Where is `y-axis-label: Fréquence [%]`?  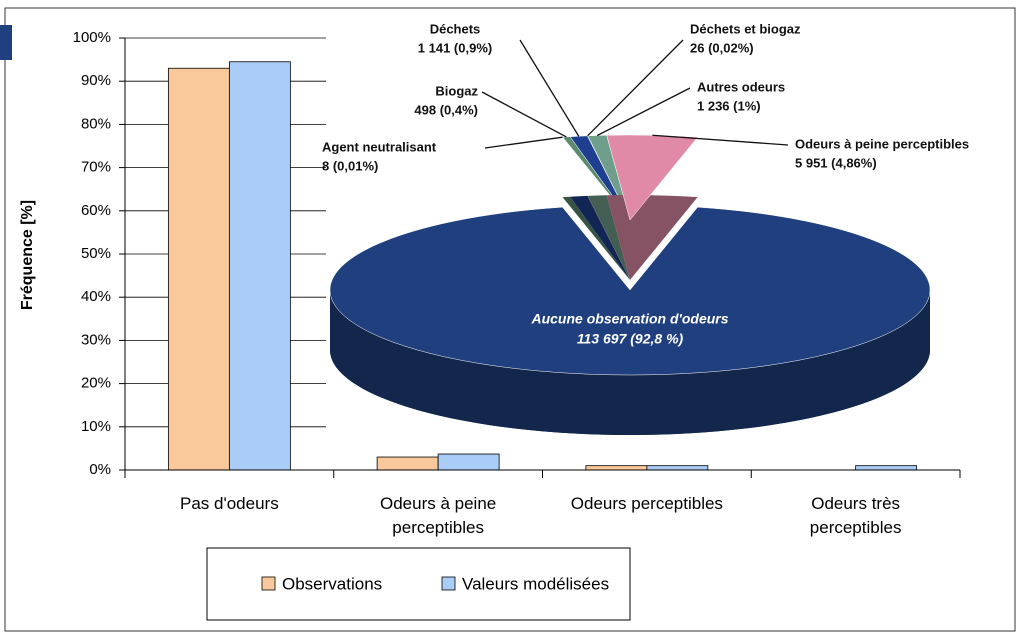
y-axis-label: Fréquence [%] is located at coordinates (27, 255).